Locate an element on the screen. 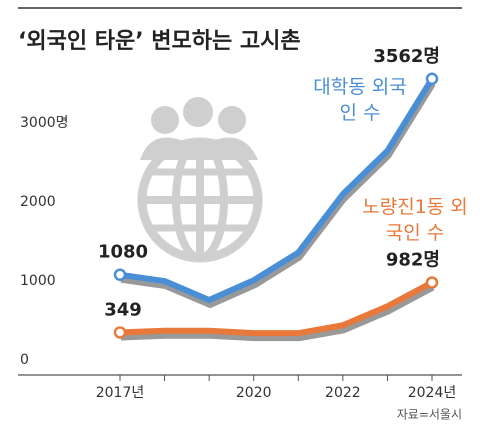  source: 자료=서울시 is located at coordinates (429, 415).